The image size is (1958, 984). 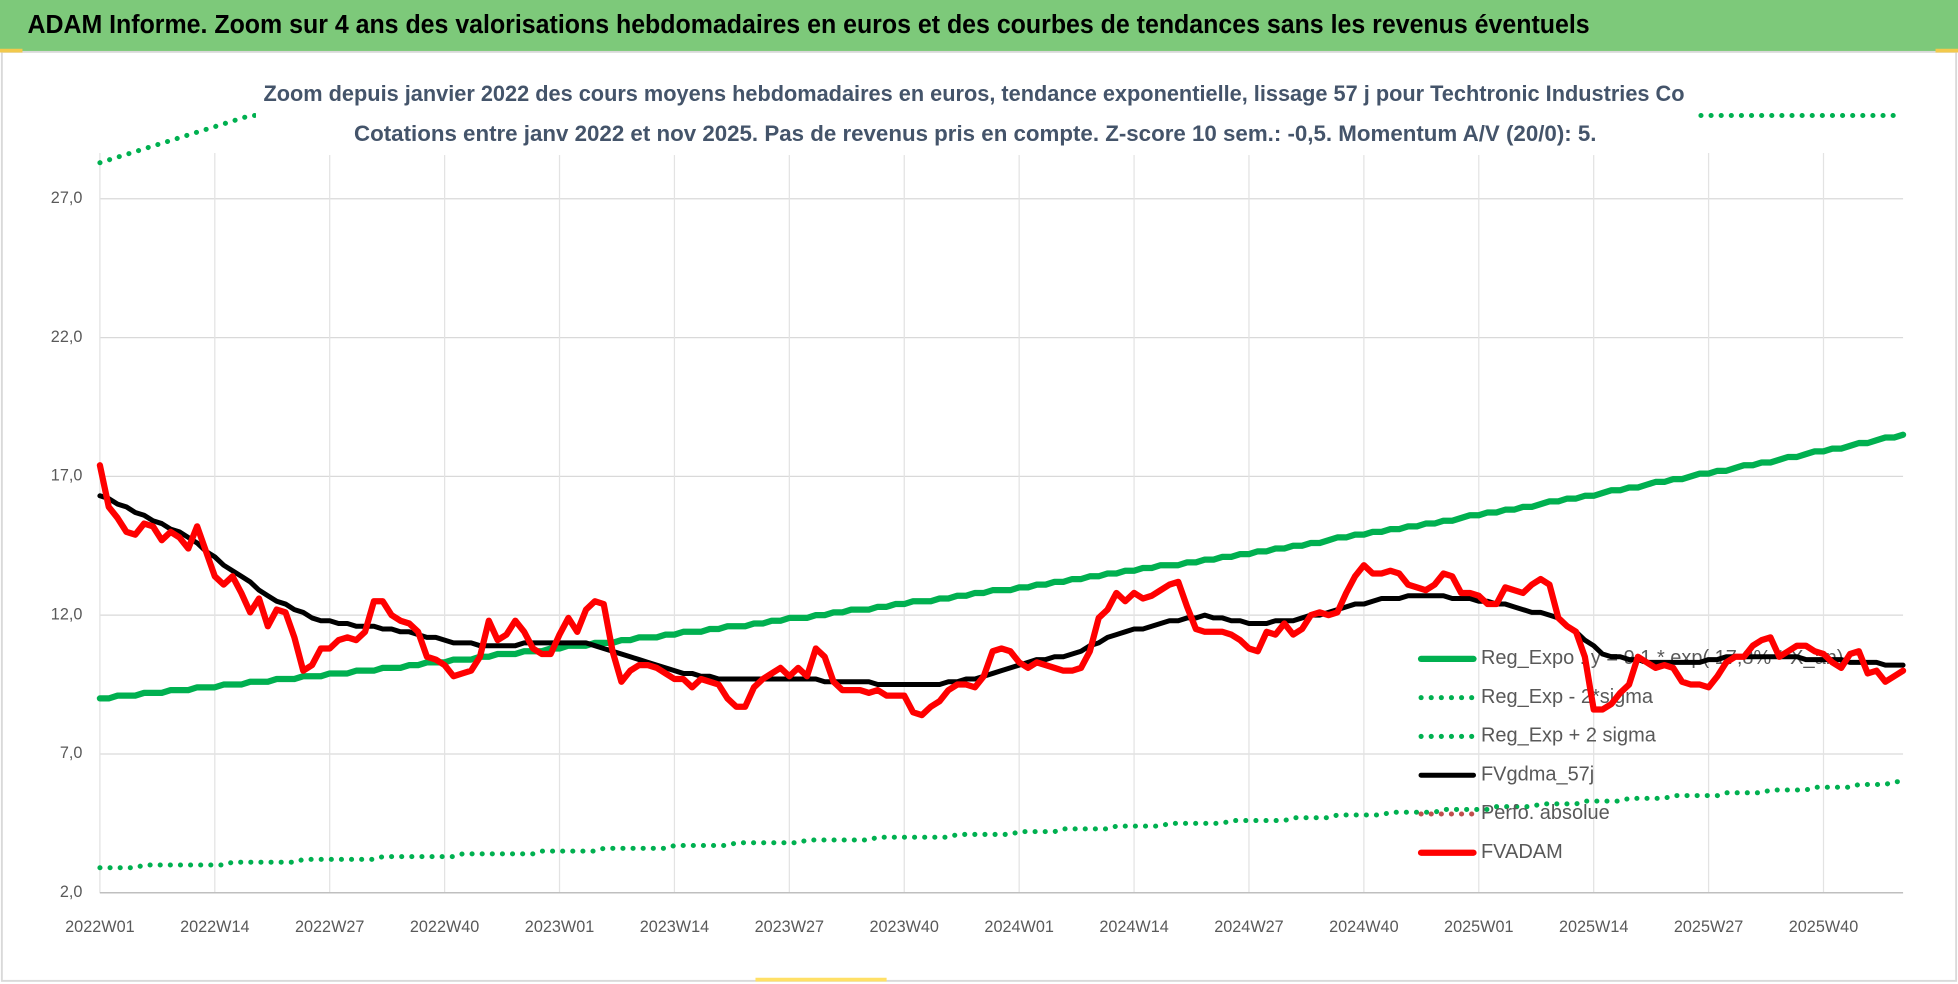 I want to click on x-tick-label: 2024W01, so click(x=1018, y=927).